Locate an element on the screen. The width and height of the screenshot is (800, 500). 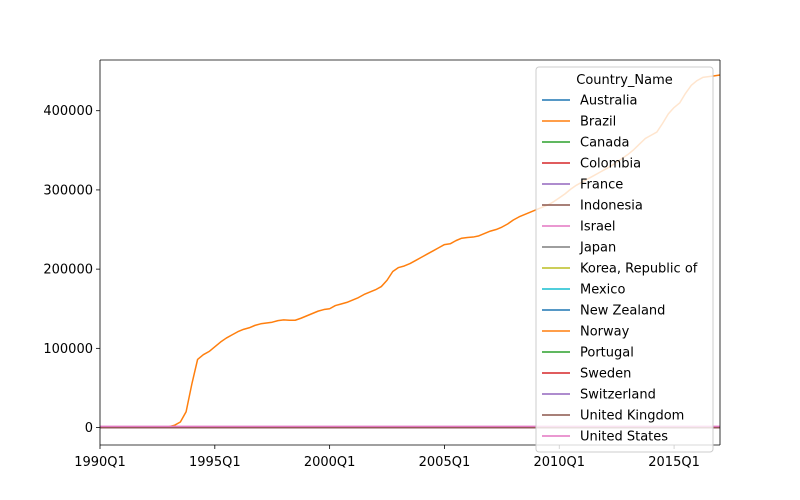
legend-label: Norway is located at coordinates (605, 332).